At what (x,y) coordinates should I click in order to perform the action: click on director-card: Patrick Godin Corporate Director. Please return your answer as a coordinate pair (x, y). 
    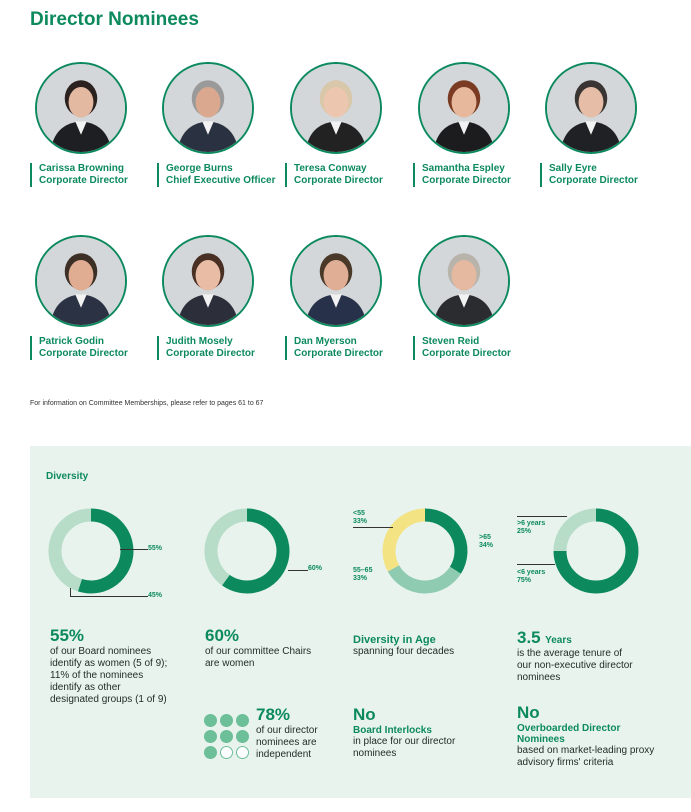
    Looking at the image, I should click on (91, 297).